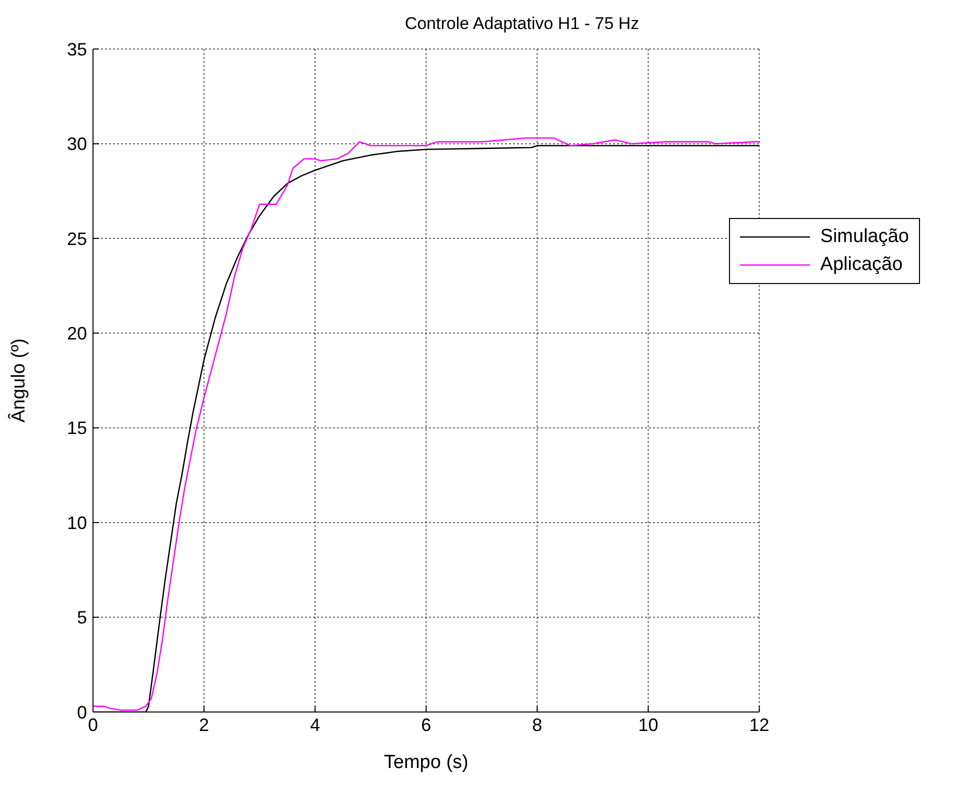 The image size is (968, 800). I want to click on x-tick-label: 6, so click(426, 724).